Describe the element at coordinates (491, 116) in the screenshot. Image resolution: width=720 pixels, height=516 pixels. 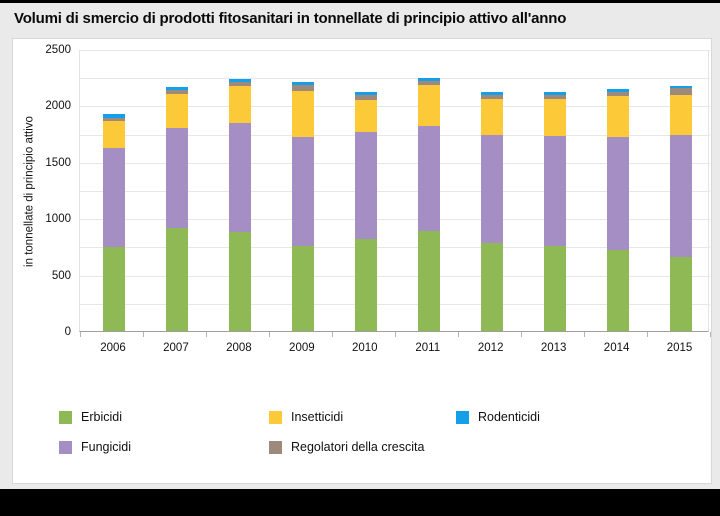
I see `bar-segment-2012-insetticidi` at that location.